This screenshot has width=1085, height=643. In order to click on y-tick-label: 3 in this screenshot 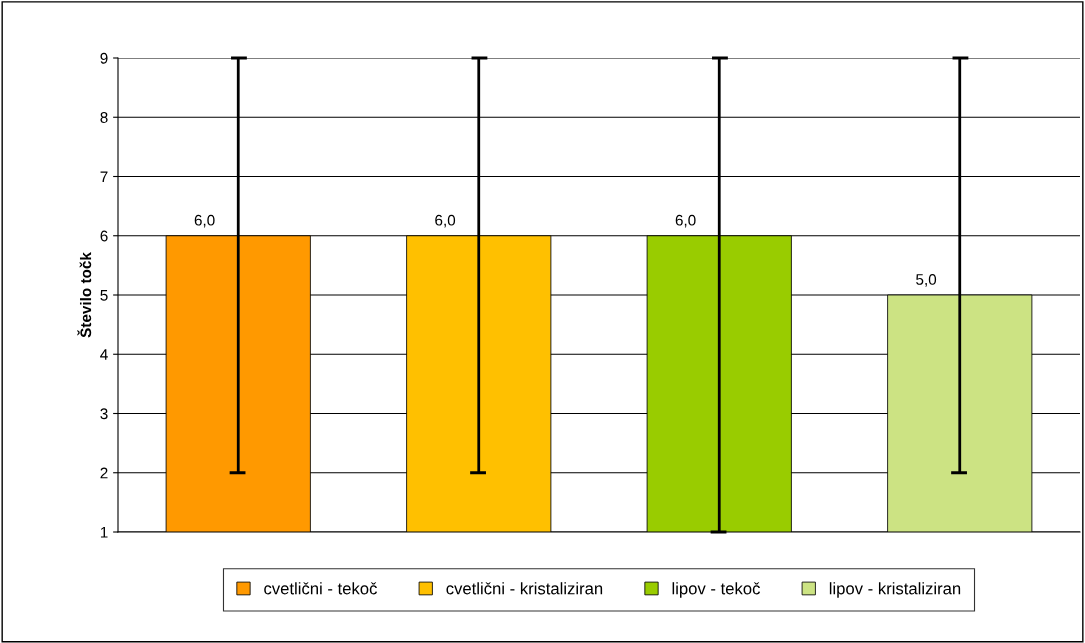, I will do `click(104, 414)`.